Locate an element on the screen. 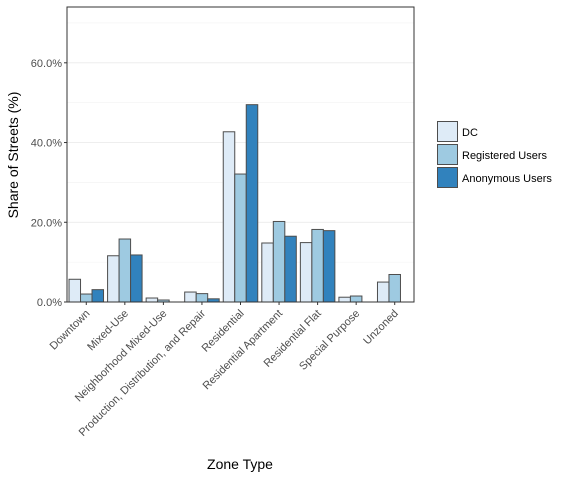 The height and width of the screenshot is (480, 576). legend-swatch-anonymous-users is located at coordinates (447, 177).